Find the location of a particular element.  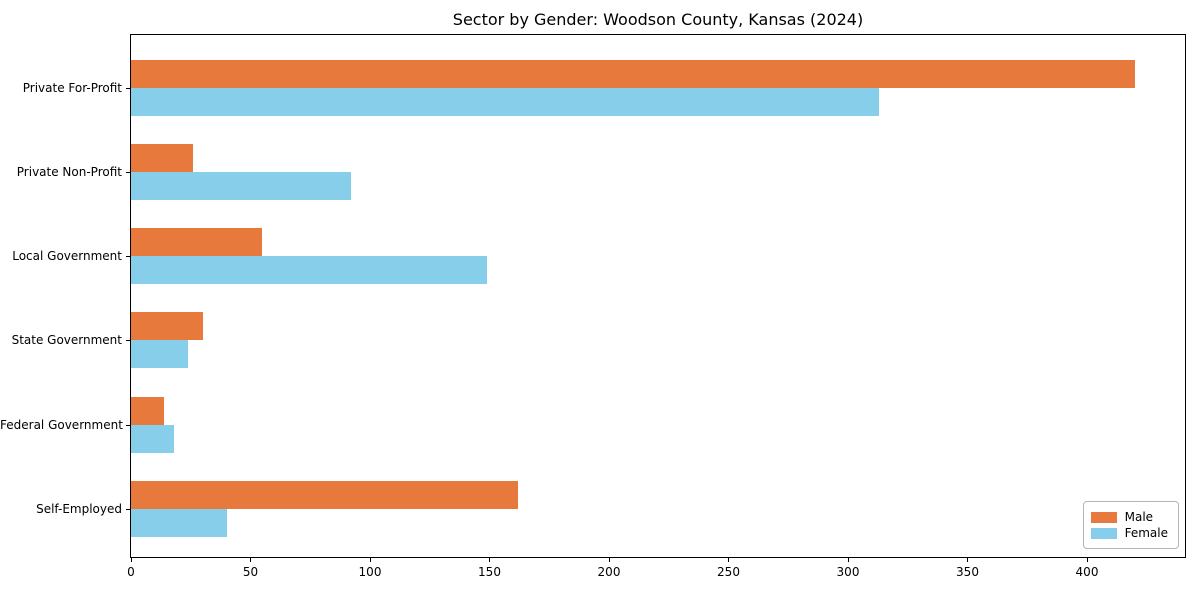

x-tick-label: 250 is located at coordinates (728, 572).